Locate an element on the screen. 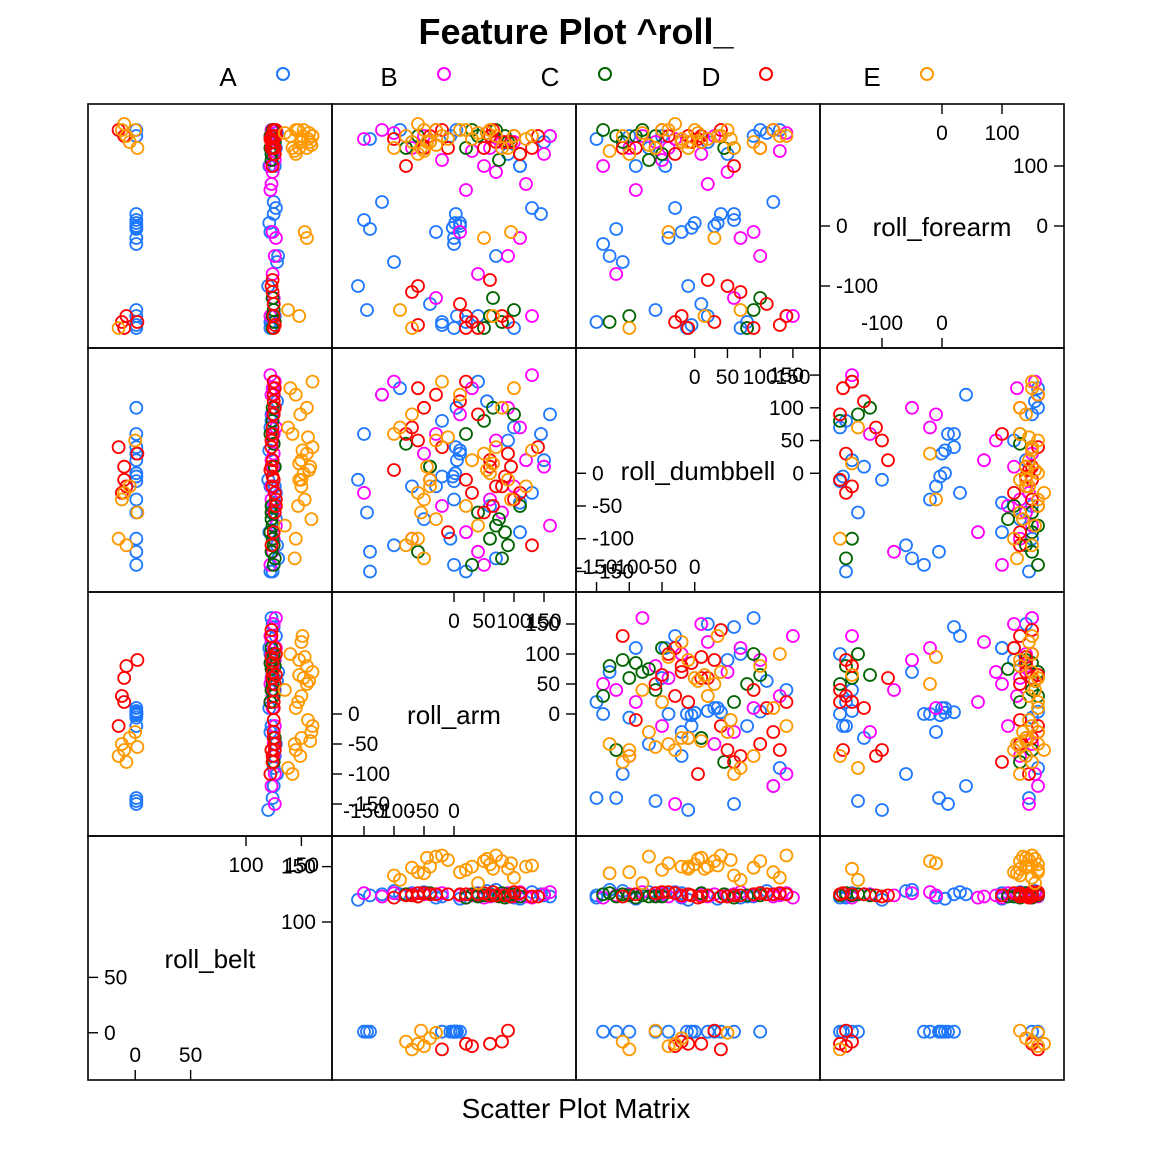 The width and height of the screenshot is (1152, 1152). panel-roll_dumbbell-vs-roll_arm is located at coordinates (454, 470).